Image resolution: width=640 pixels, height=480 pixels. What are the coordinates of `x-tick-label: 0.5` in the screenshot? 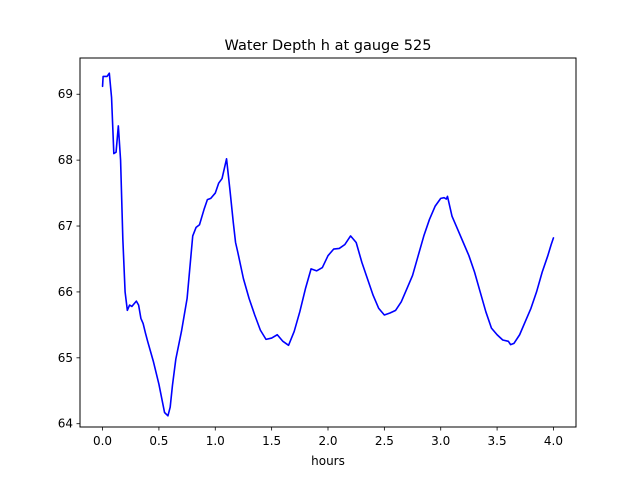 It's located at (158, 441).